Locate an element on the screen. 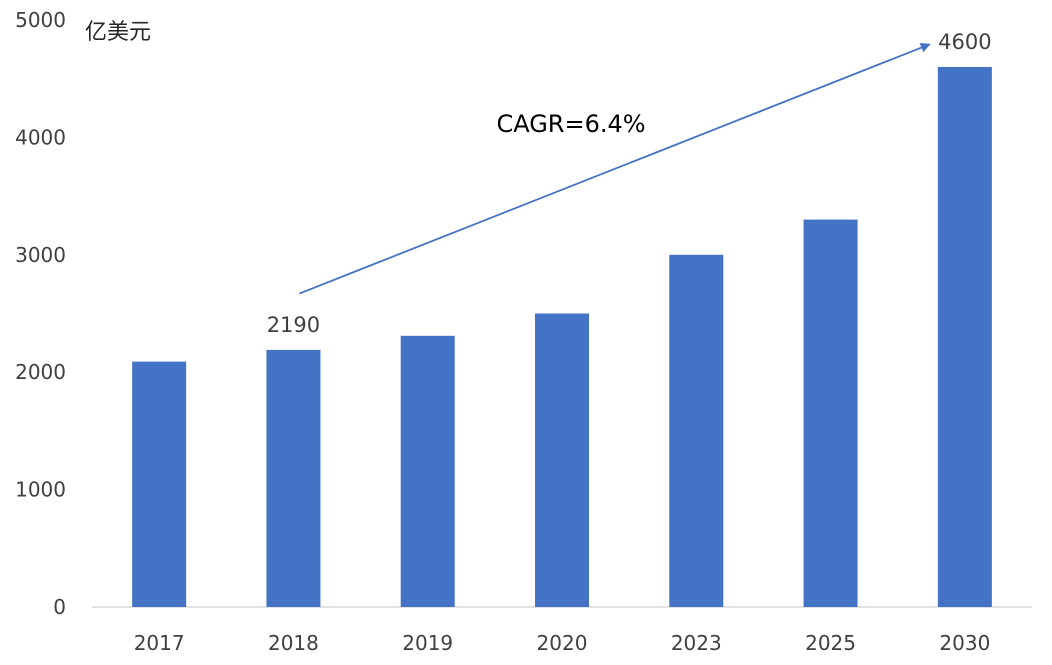 Image resolution: width=1052 pixels, height=665 pixels. y-tick-label: 1000 is located at coordinates (40, 490).